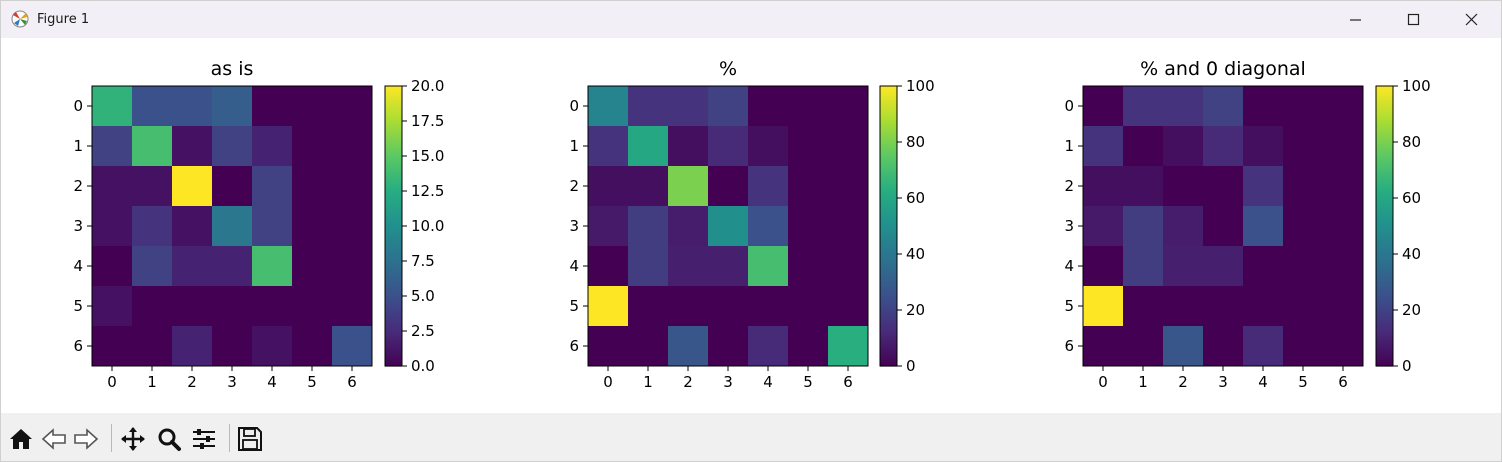 This screenshot has height=462, width=1502. I want to click on close-button, so click(1472, 19).